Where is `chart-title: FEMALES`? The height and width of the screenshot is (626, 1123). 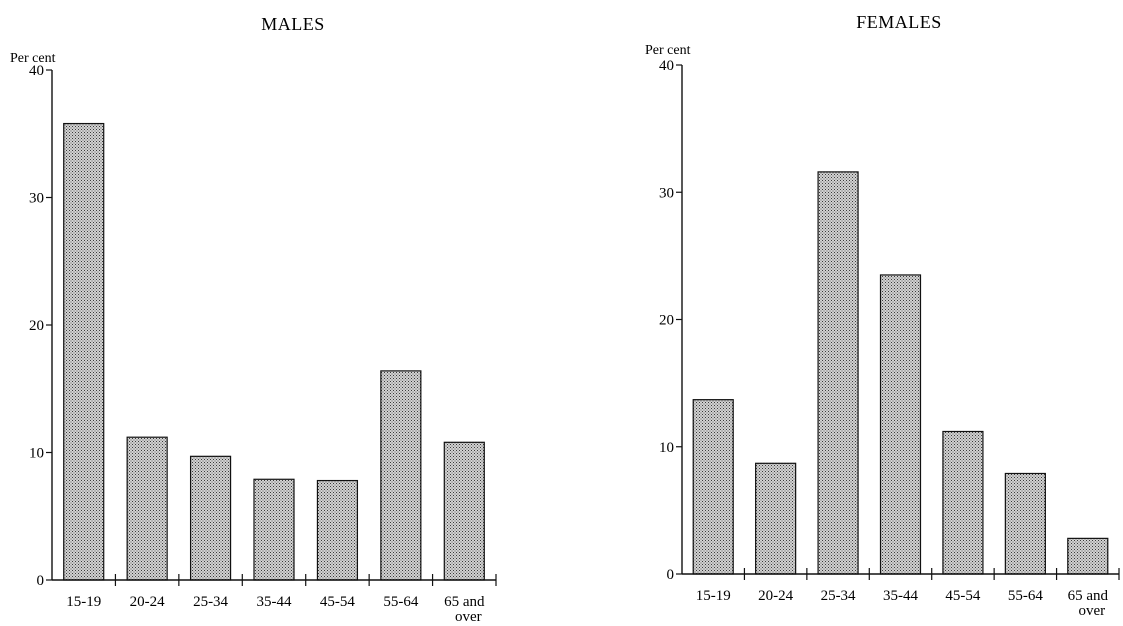 chart-title: FEMALES is located at coordinates (899, 22).